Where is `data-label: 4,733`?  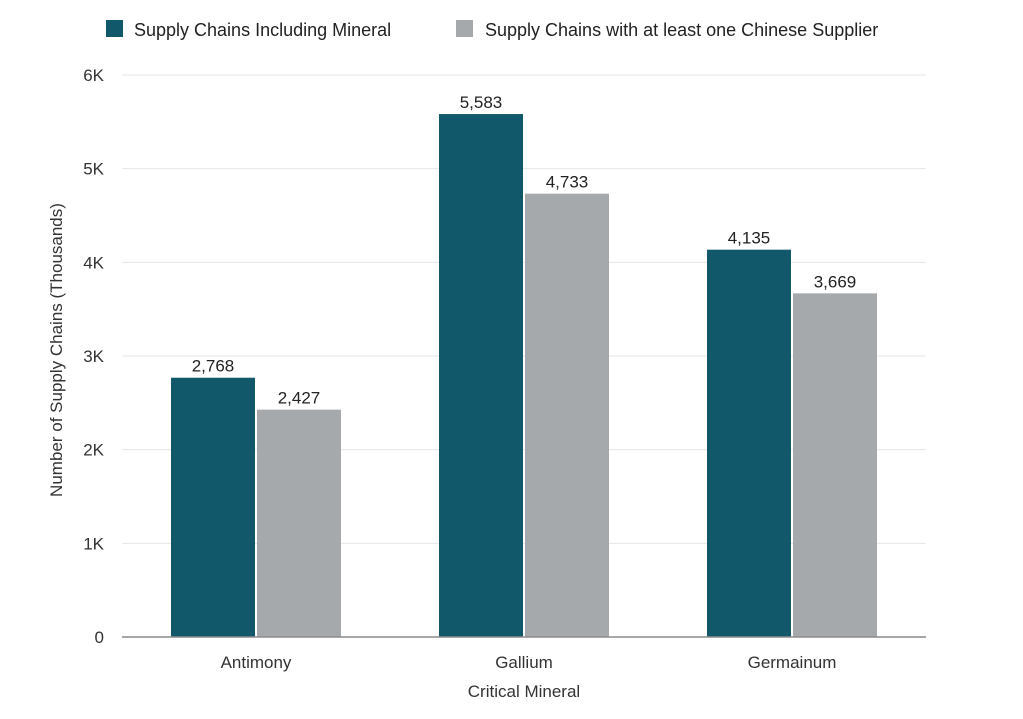 data-label: 4,733 is located at coordinates (567, 182).